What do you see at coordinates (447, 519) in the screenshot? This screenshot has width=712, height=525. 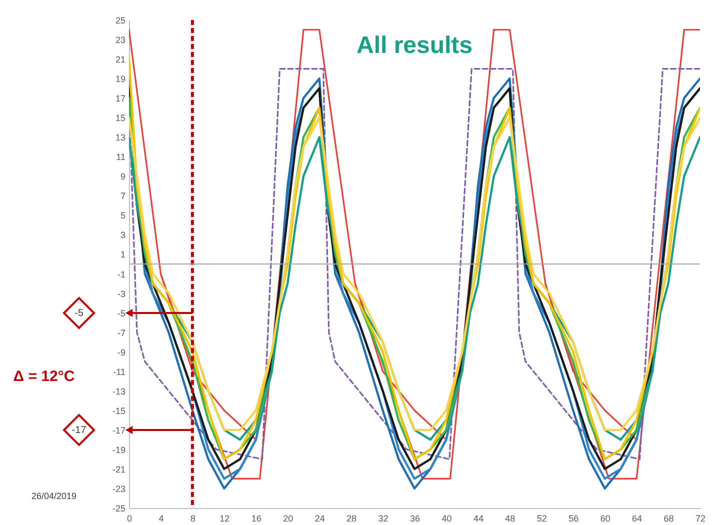 I see `x-tick-label: 40` at bounding box center [447, 519].